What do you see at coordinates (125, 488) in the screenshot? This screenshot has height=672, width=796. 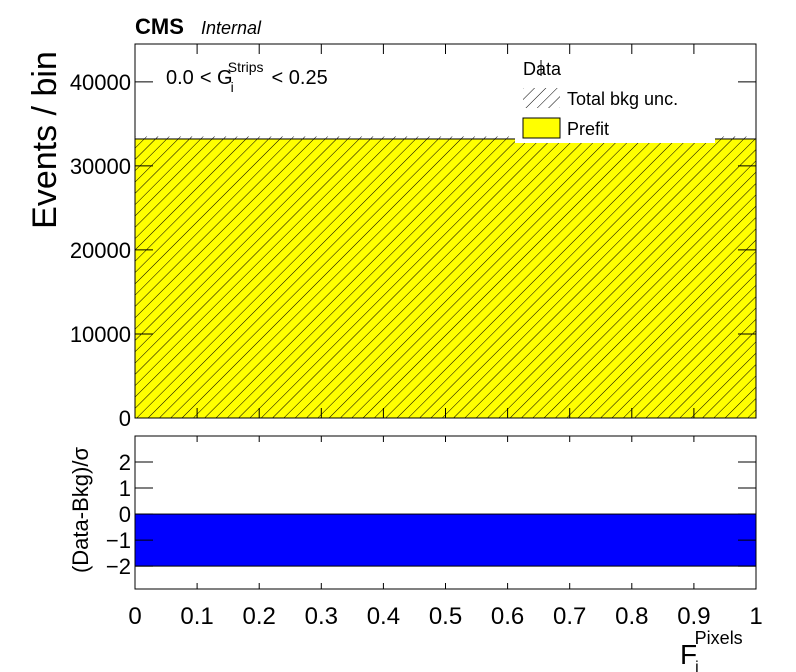 I see `y-tick-label: 1` at bounding box center [125, 488].